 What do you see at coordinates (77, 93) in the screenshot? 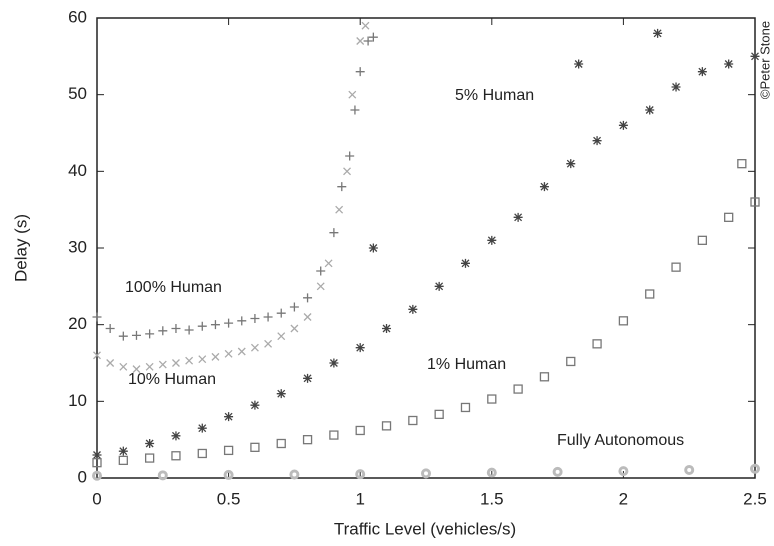
I see `y-tick-label: 50` at bounding box center [77, 93].